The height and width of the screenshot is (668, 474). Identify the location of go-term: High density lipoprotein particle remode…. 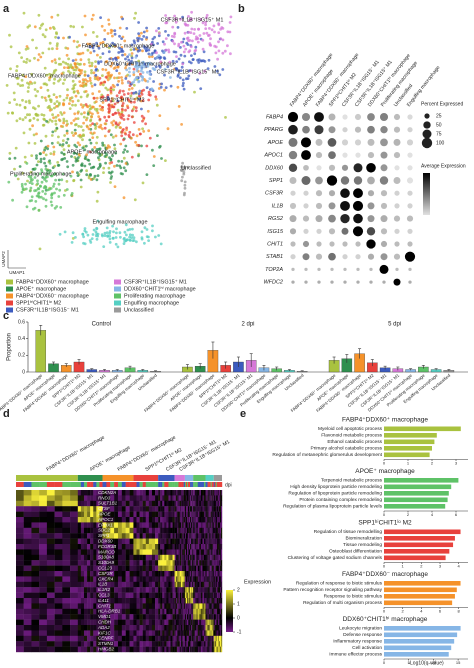
(336, 487).